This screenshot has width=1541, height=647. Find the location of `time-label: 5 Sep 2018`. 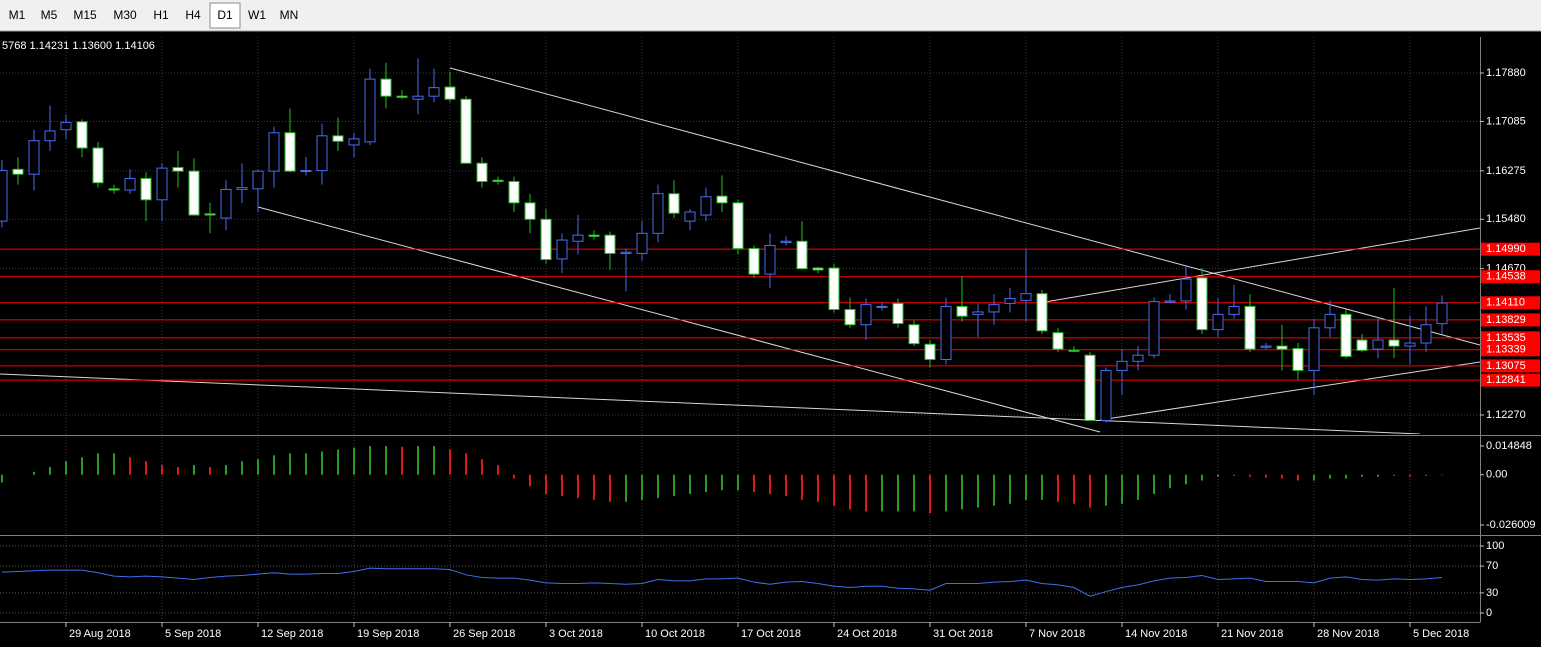

time-label: 5 Sep 2018 is located at coordinates (193, 634).